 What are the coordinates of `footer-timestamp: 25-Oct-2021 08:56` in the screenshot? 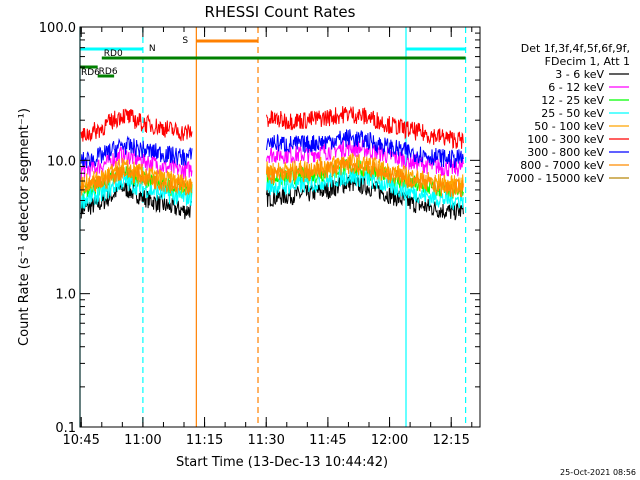 It's located at (598, 472).